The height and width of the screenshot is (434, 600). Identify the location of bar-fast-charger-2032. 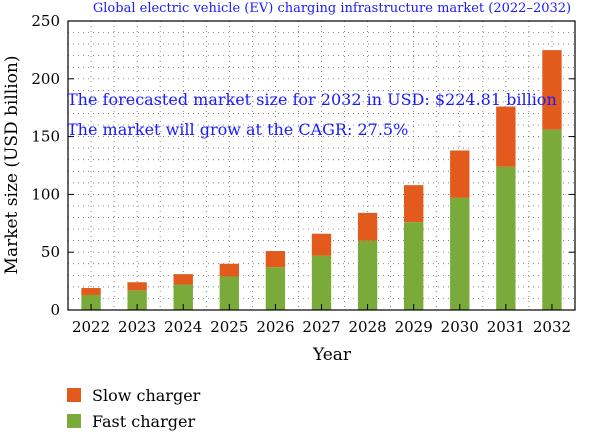
(552, 219).